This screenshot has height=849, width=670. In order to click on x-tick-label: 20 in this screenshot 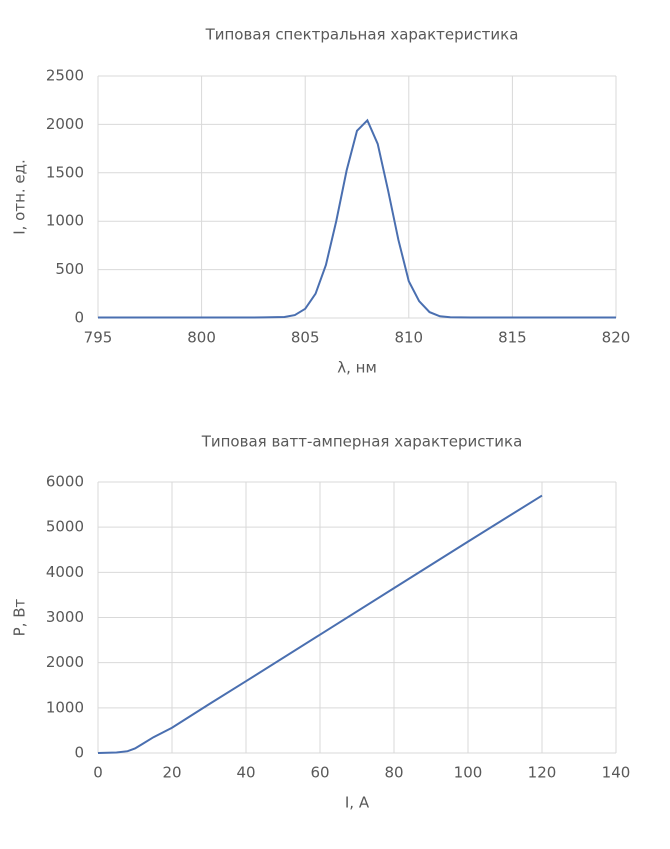, I will do `click(171, 773)`.